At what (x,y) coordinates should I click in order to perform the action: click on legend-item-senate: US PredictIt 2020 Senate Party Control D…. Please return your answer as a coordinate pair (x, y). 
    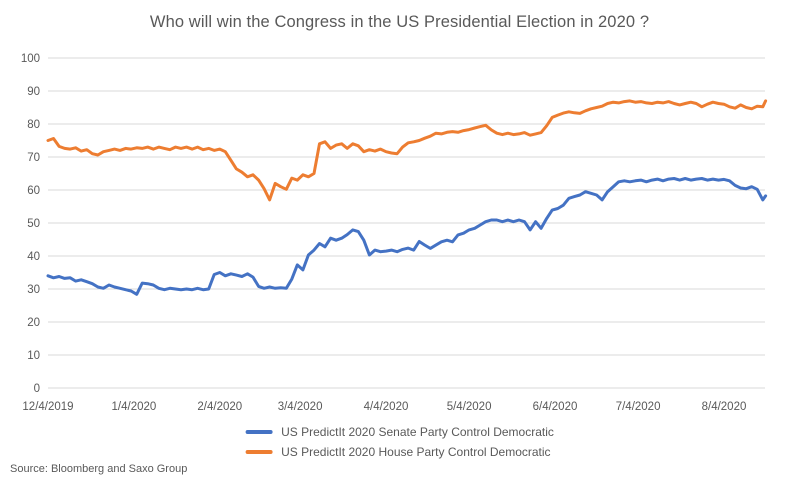
    Looking at the image, I should click on (399, 432).